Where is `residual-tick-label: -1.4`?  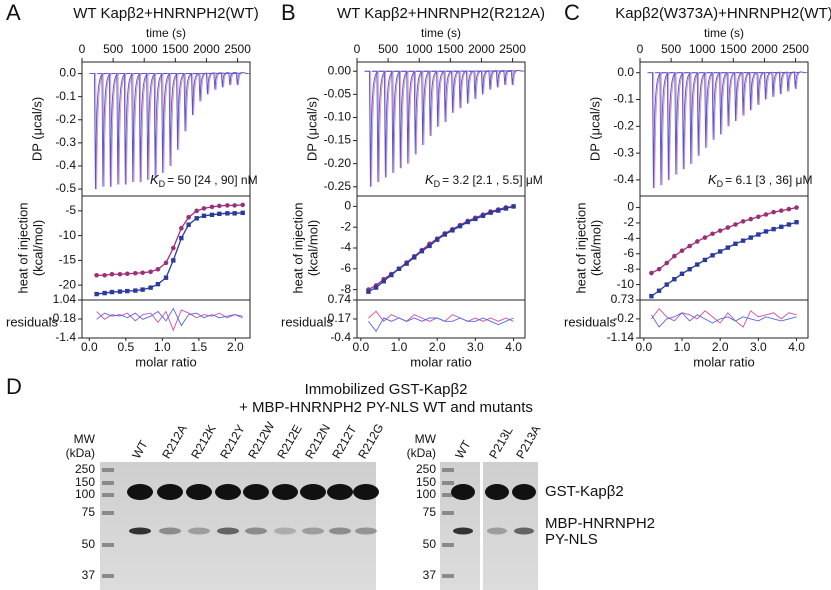
residual-tick-label: -1.4 is located at coordinates (65, 337).